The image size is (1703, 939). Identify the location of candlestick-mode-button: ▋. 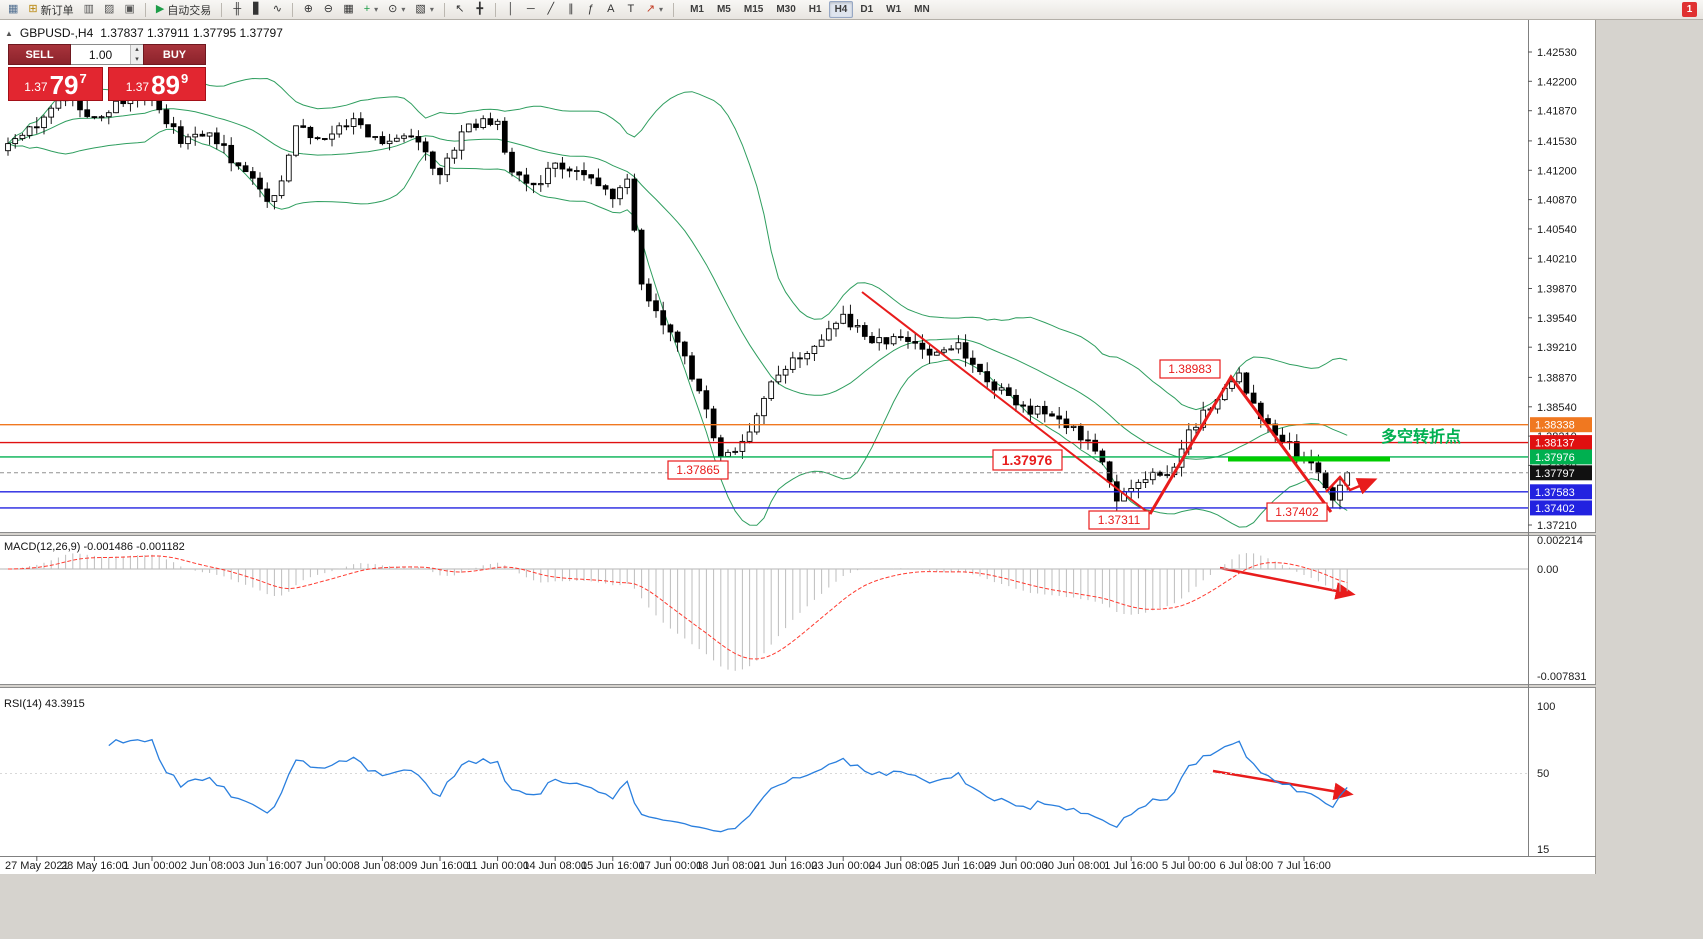
(257, 9).